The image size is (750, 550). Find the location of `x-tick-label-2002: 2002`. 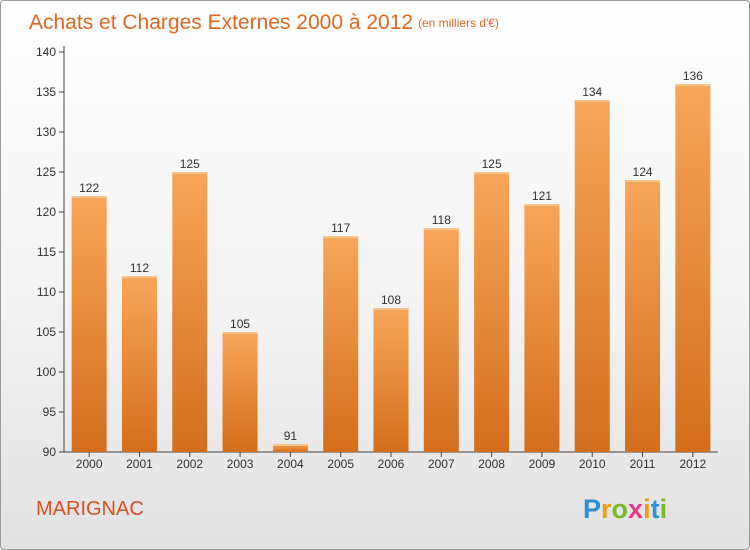

x-tick-label-2002: 2002 is located at coordinates (189, 464).